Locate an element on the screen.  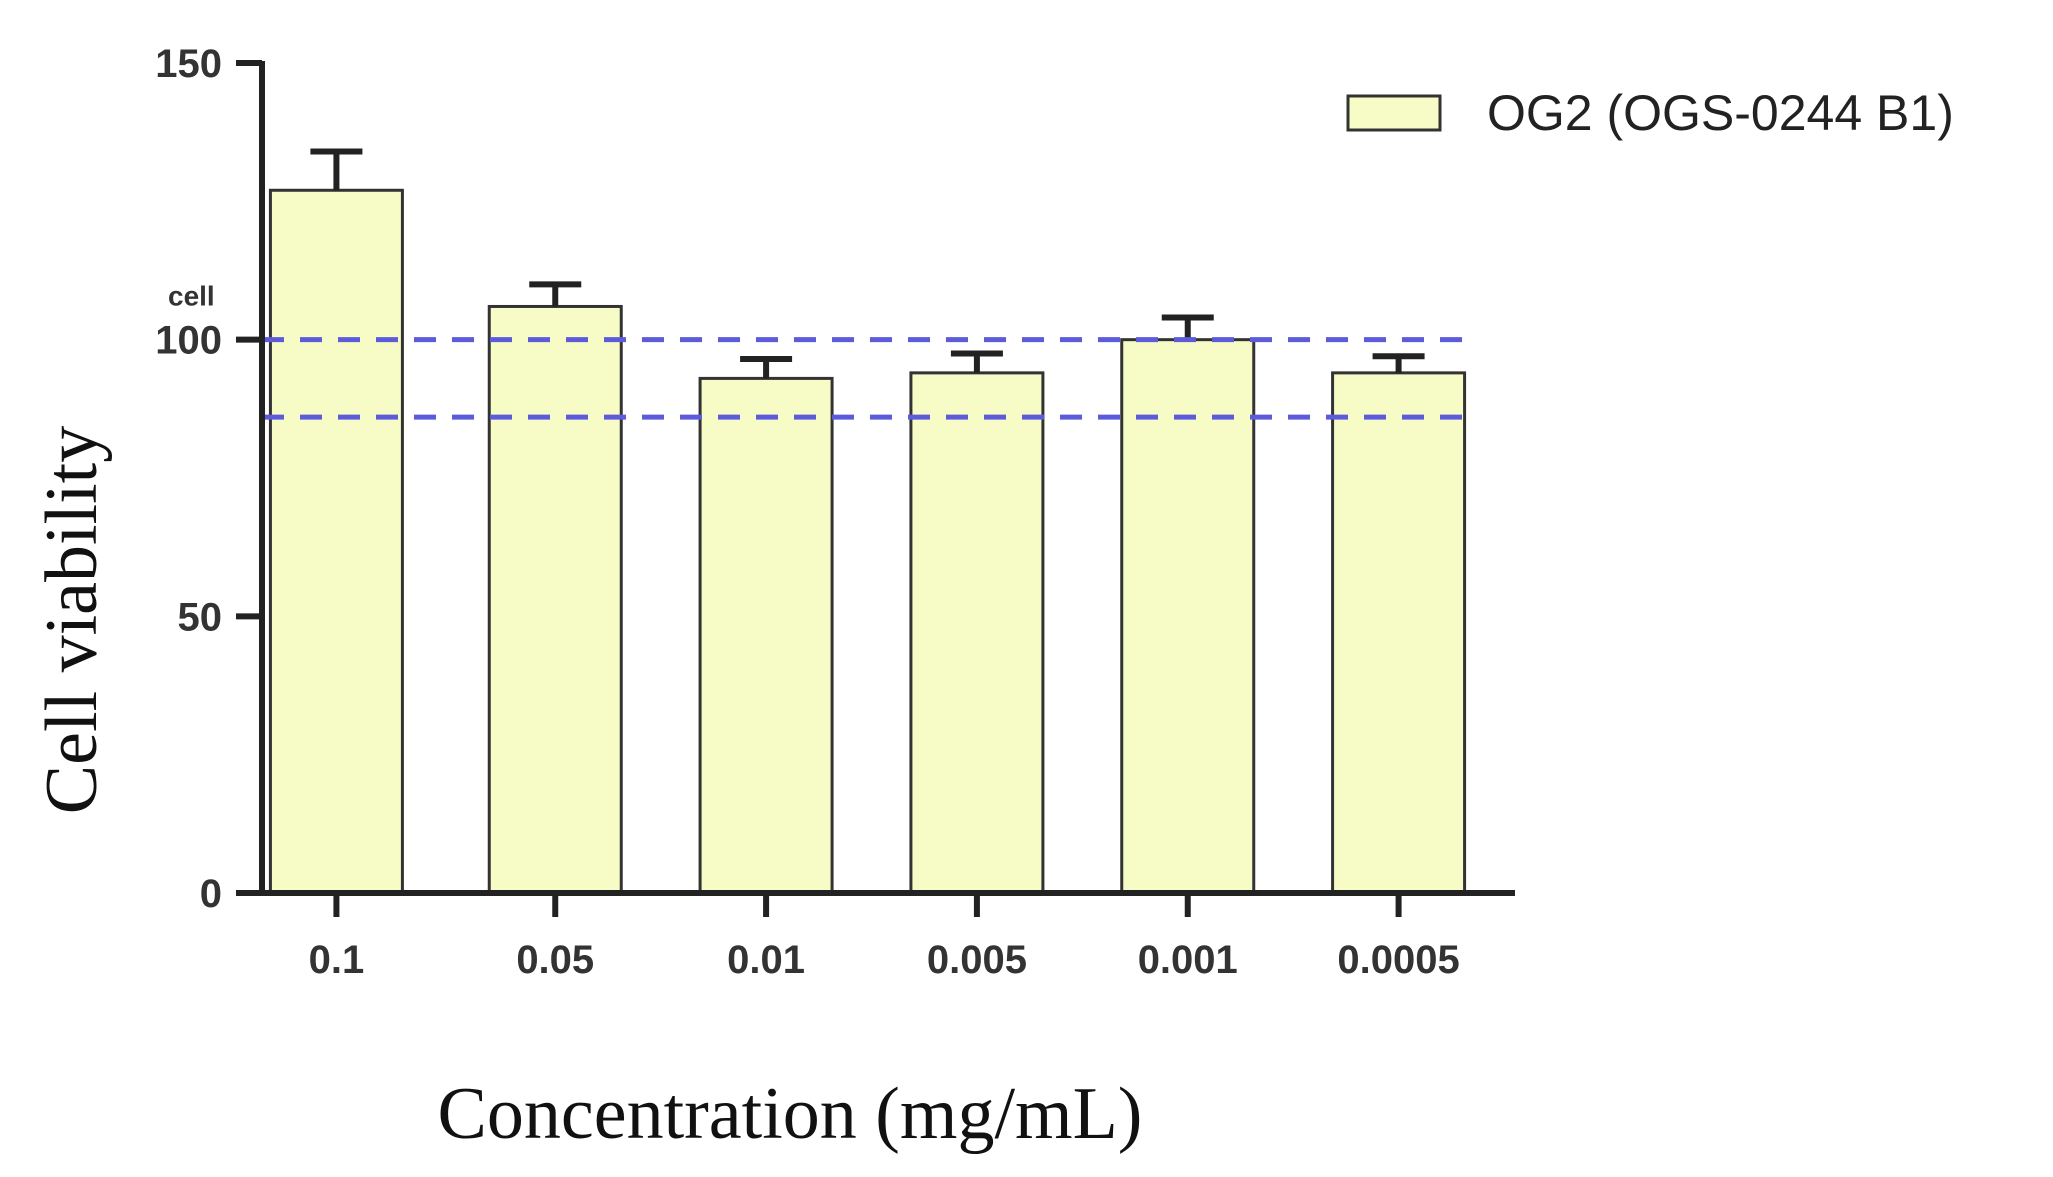
annotation-label: cell is located at coordinates (191, 295).